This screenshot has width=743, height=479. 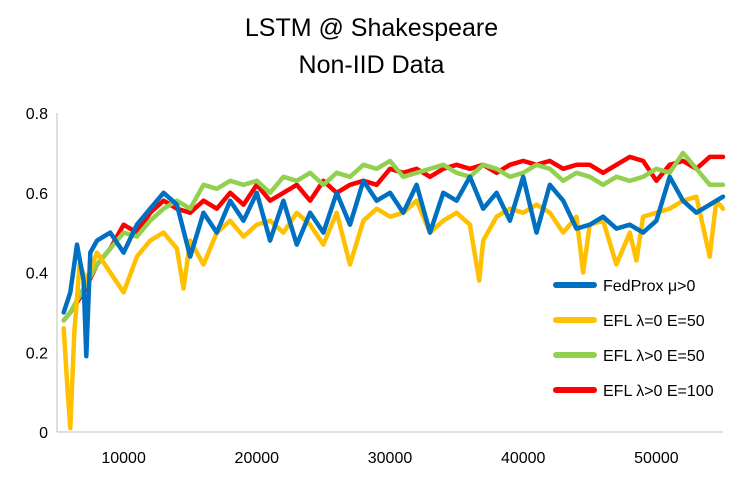 I want to click on x-tick-label: 20000, so click(x=257, y=458).